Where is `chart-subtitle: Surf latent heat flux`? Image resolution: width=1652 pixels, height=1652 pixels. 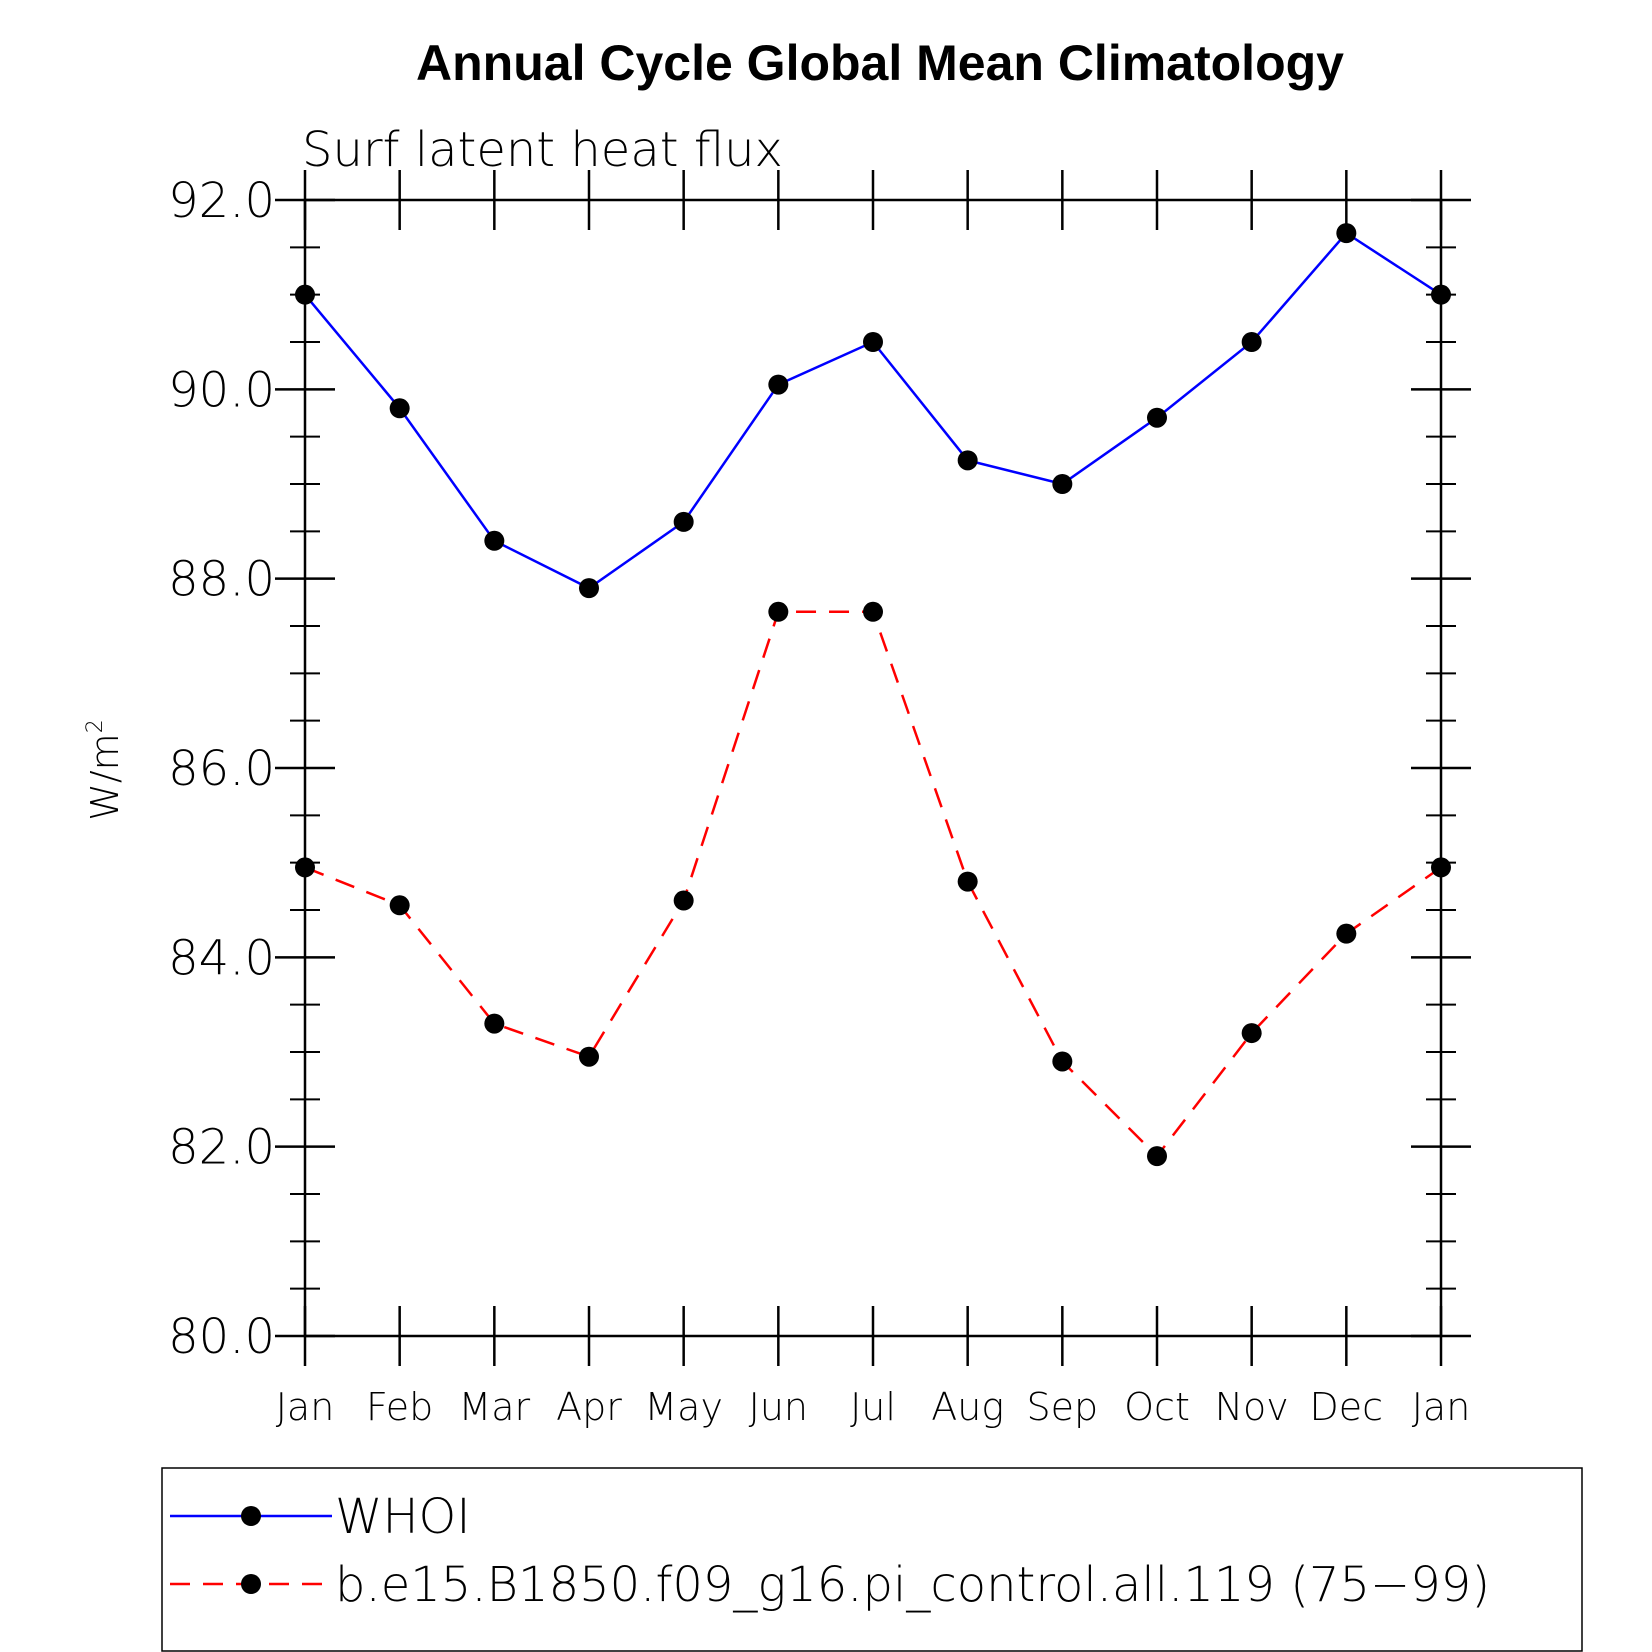 chart-subtitle: Surf latent heat flux is located at coordinates (542, 150).